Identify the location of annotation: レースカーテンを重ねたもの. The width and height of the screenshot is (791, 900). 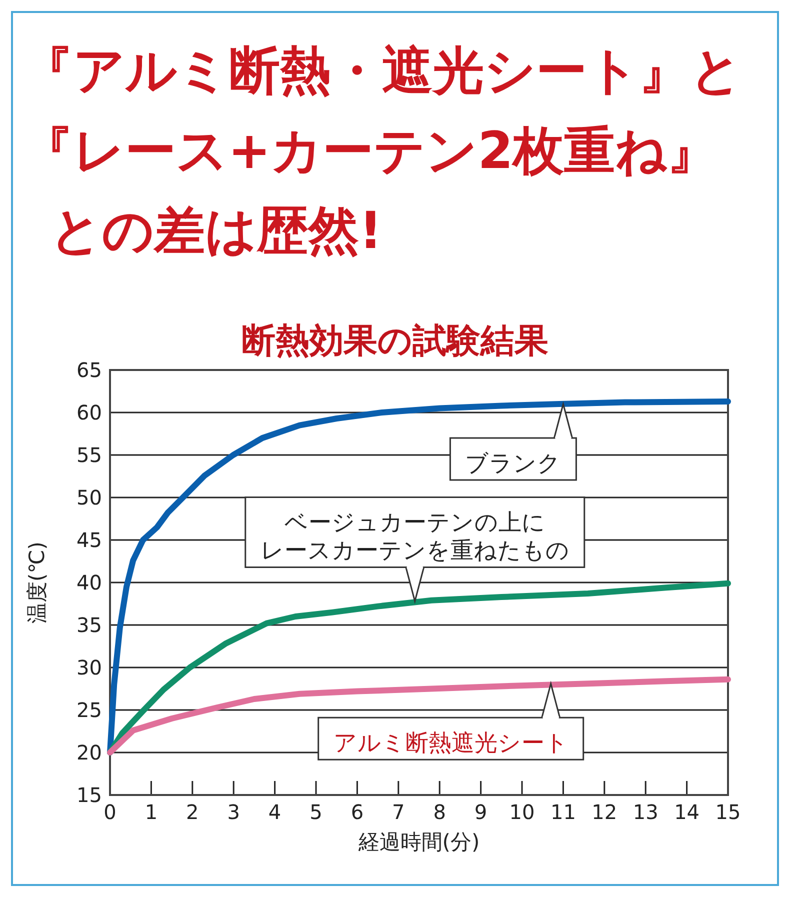
(415, 551).